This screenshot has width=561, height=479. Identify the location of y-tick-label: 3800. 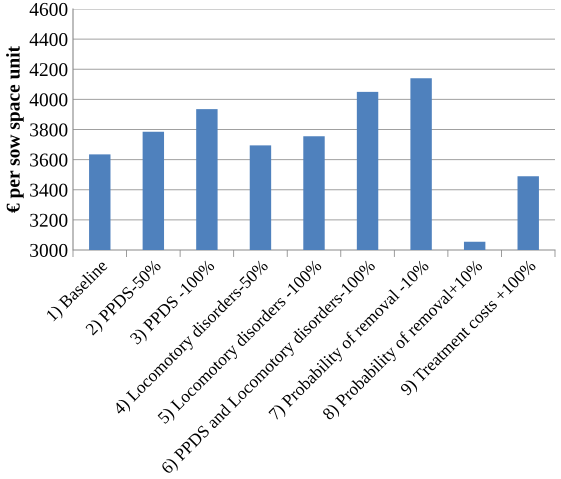
(49, 129).